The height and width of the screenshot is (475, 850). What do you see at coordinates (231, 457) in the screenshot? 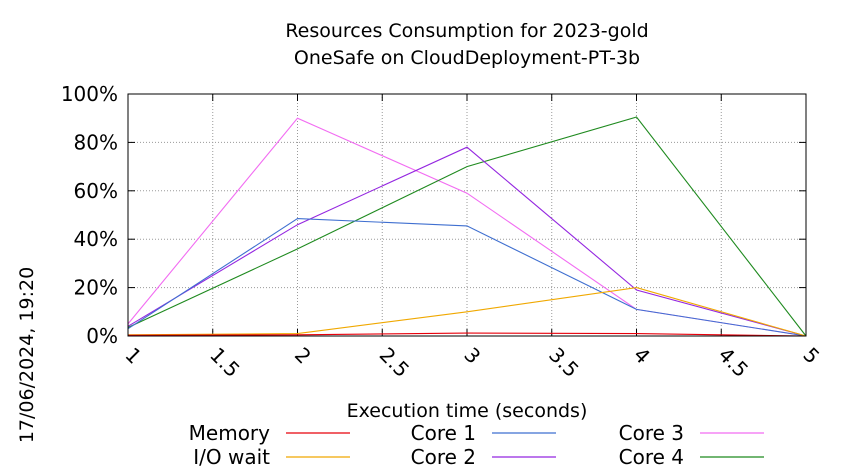
I see `legend-label: I/O wait` at bounding box center [231, 457].